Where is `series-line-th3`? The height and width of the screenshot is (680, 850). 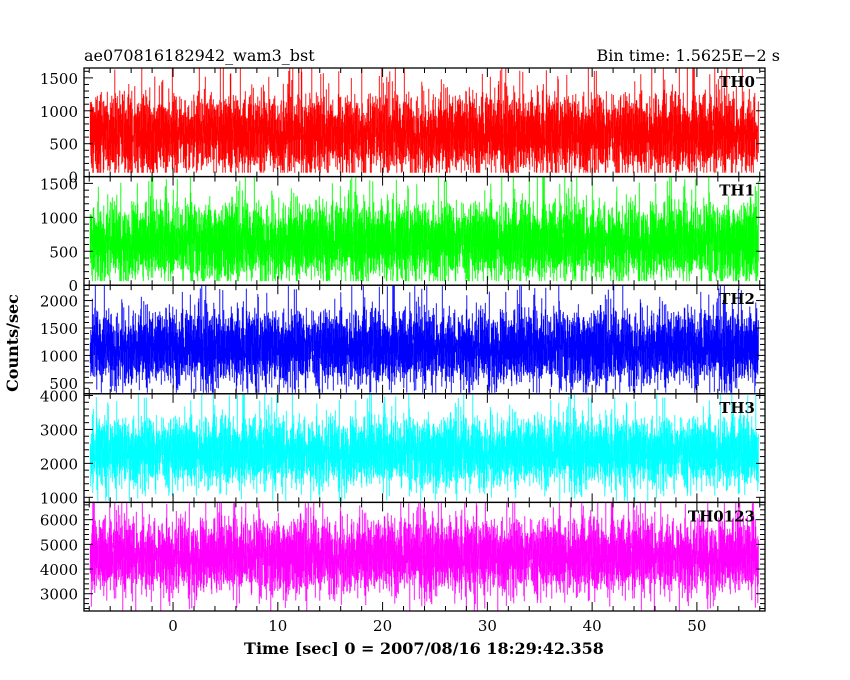
series-line-th3 is located at coordinates (424, 447).